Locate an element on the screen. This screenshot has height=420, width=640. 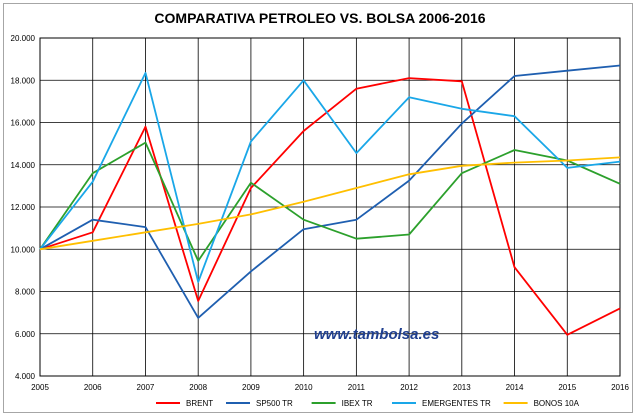
legend-label: BONOS 10A is located at coordinates (557, 403).